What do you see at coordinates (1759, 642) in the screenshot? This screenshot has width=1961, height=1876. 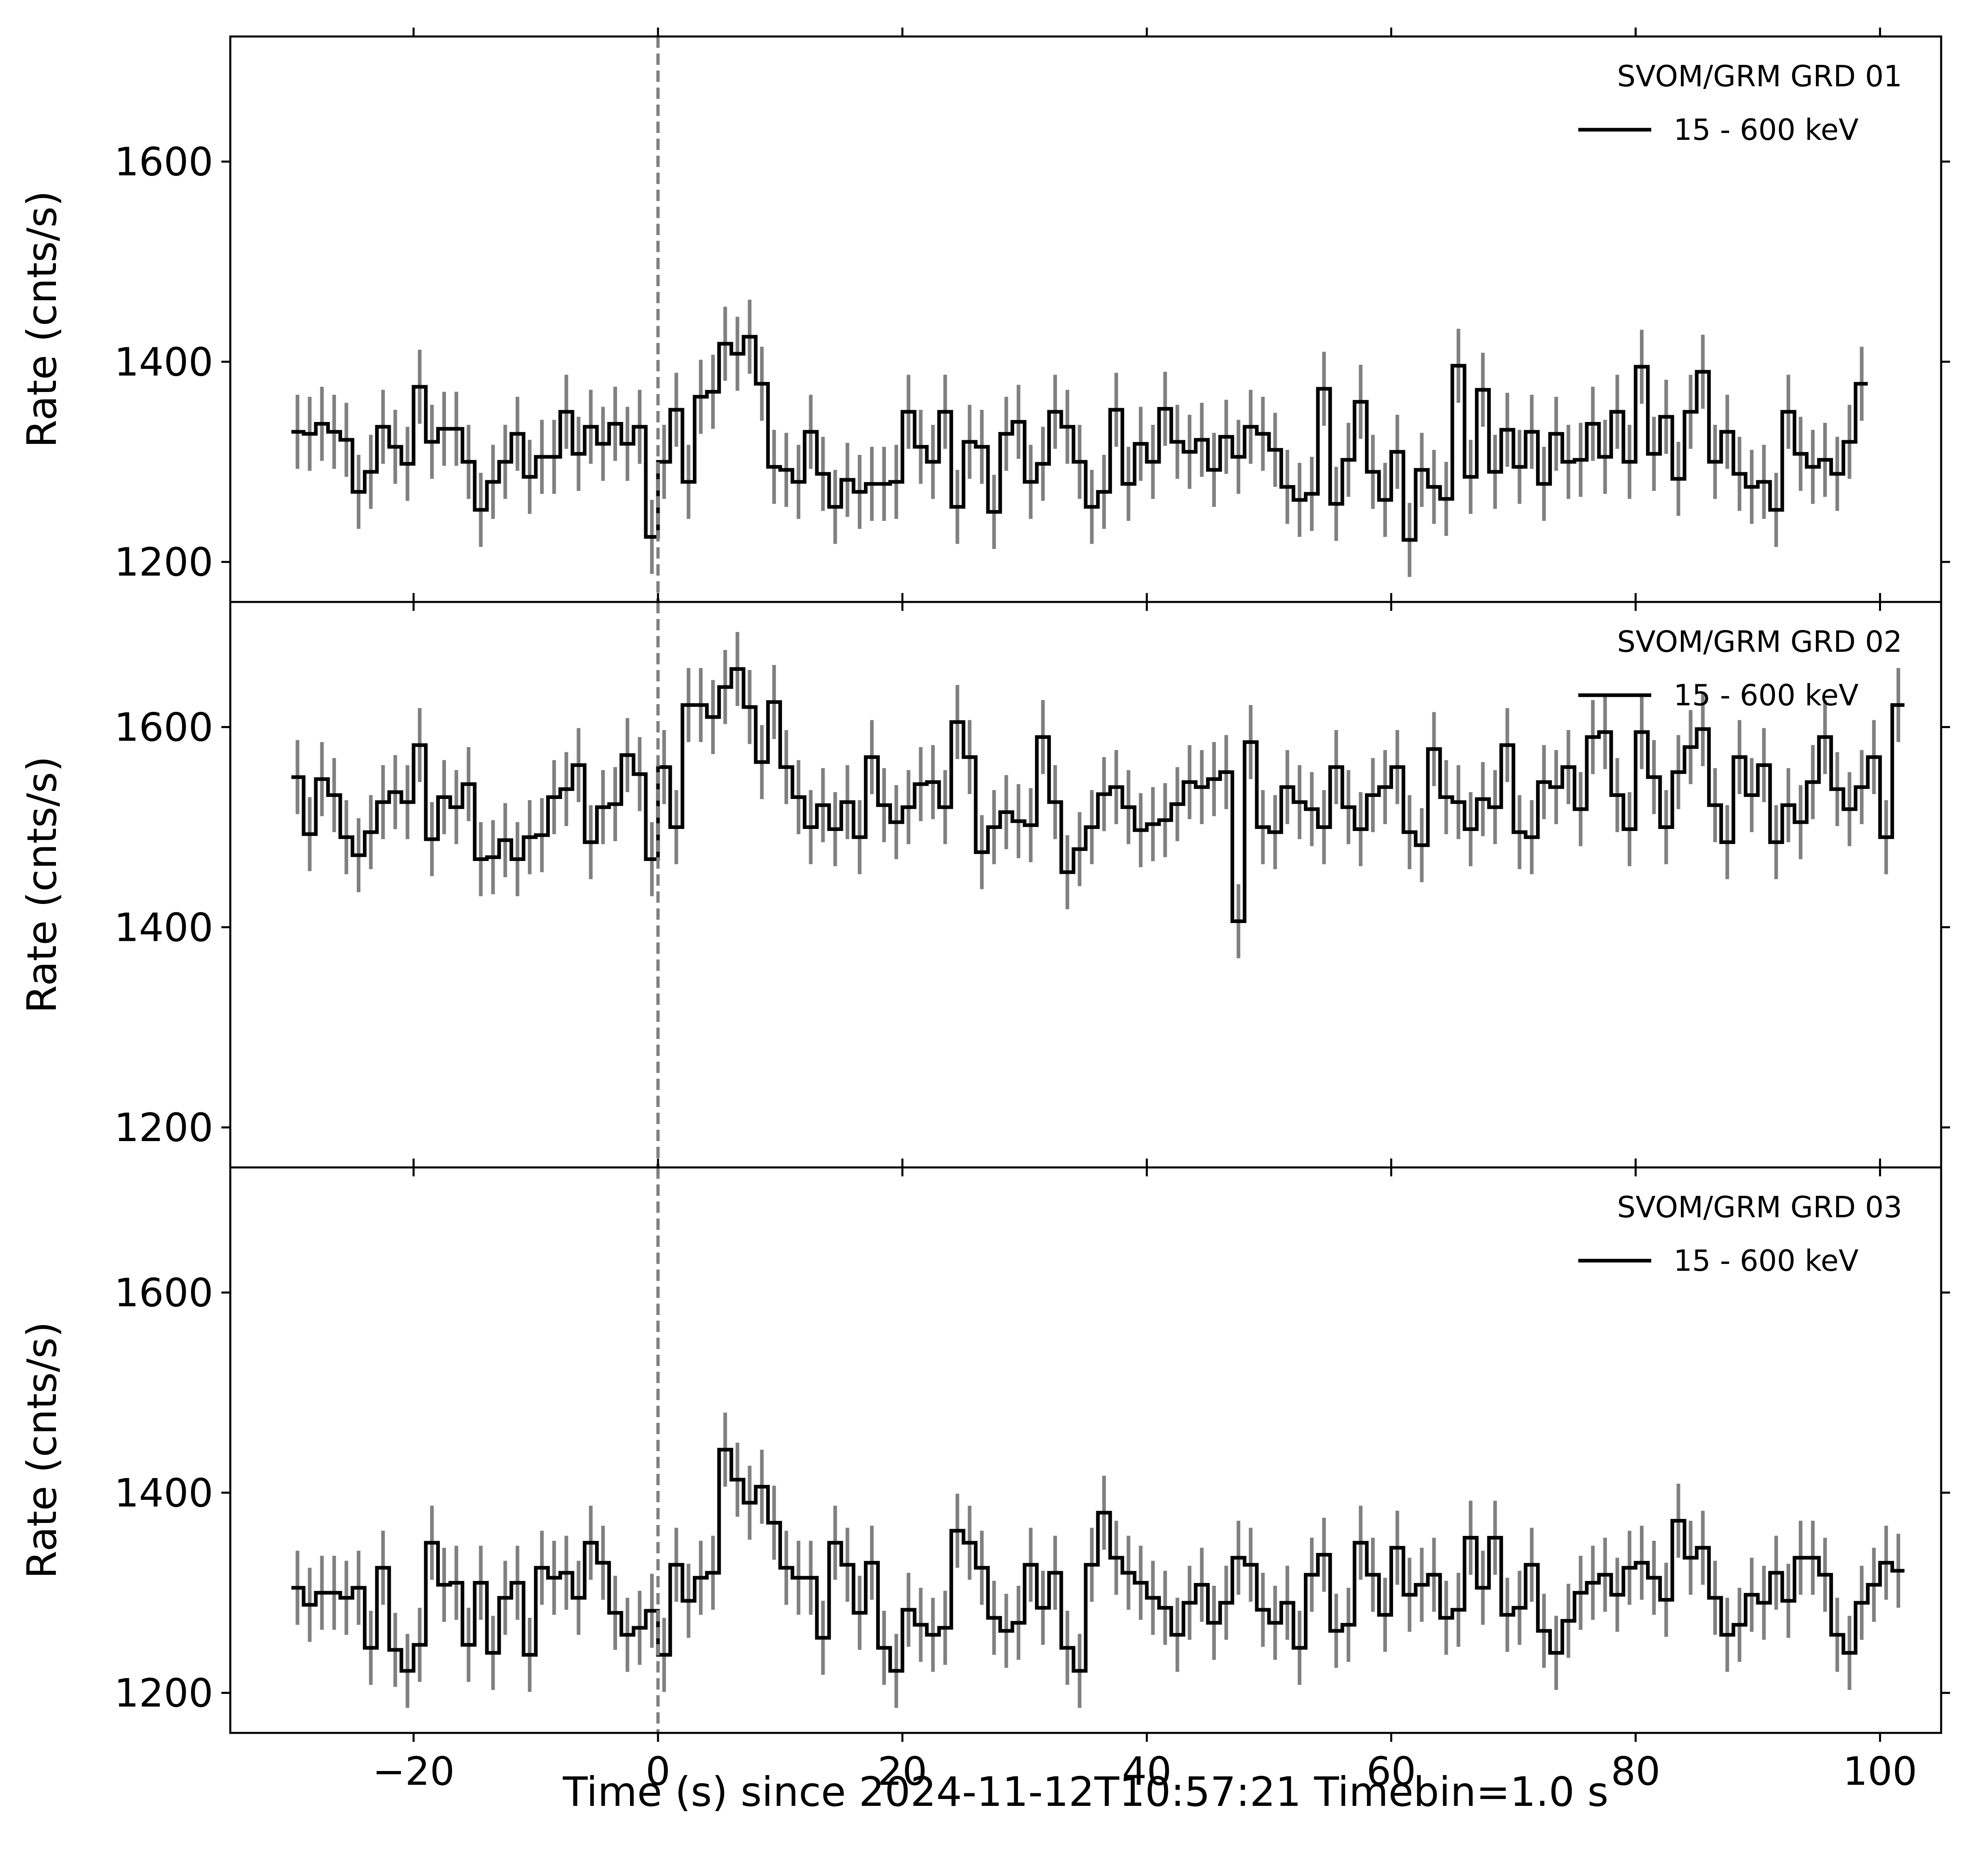 I see `legend-title: SVOM/GRM GRD 02` at bounding box center [1759, 642].